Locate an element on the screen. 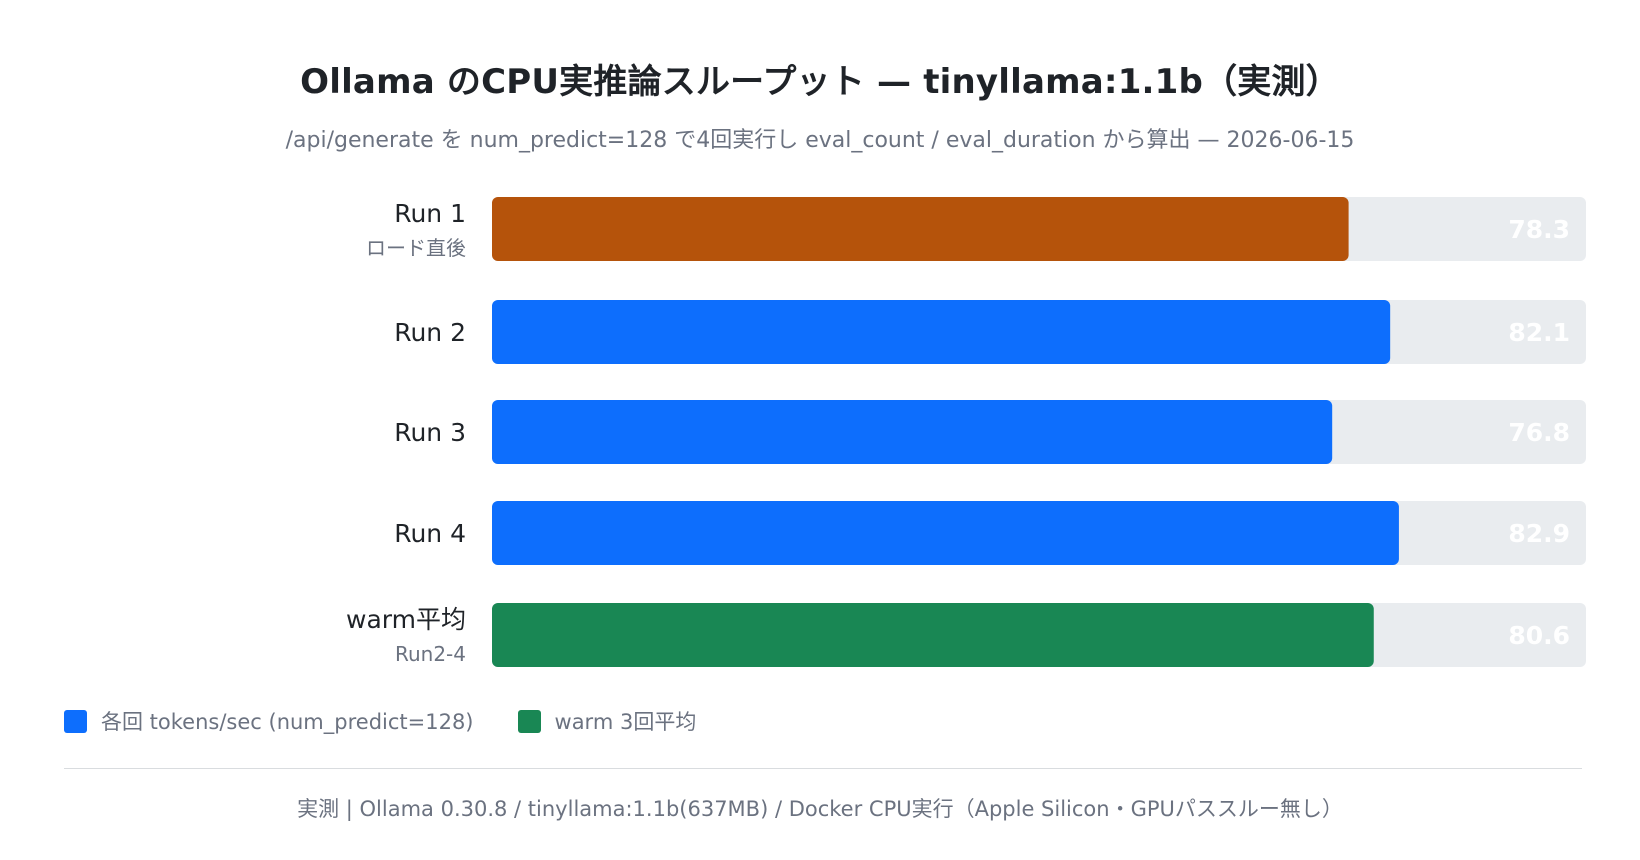 The height and width of the screenshot is (860, 1640). category-label: Run 1 is located at coordinates (430, 213).